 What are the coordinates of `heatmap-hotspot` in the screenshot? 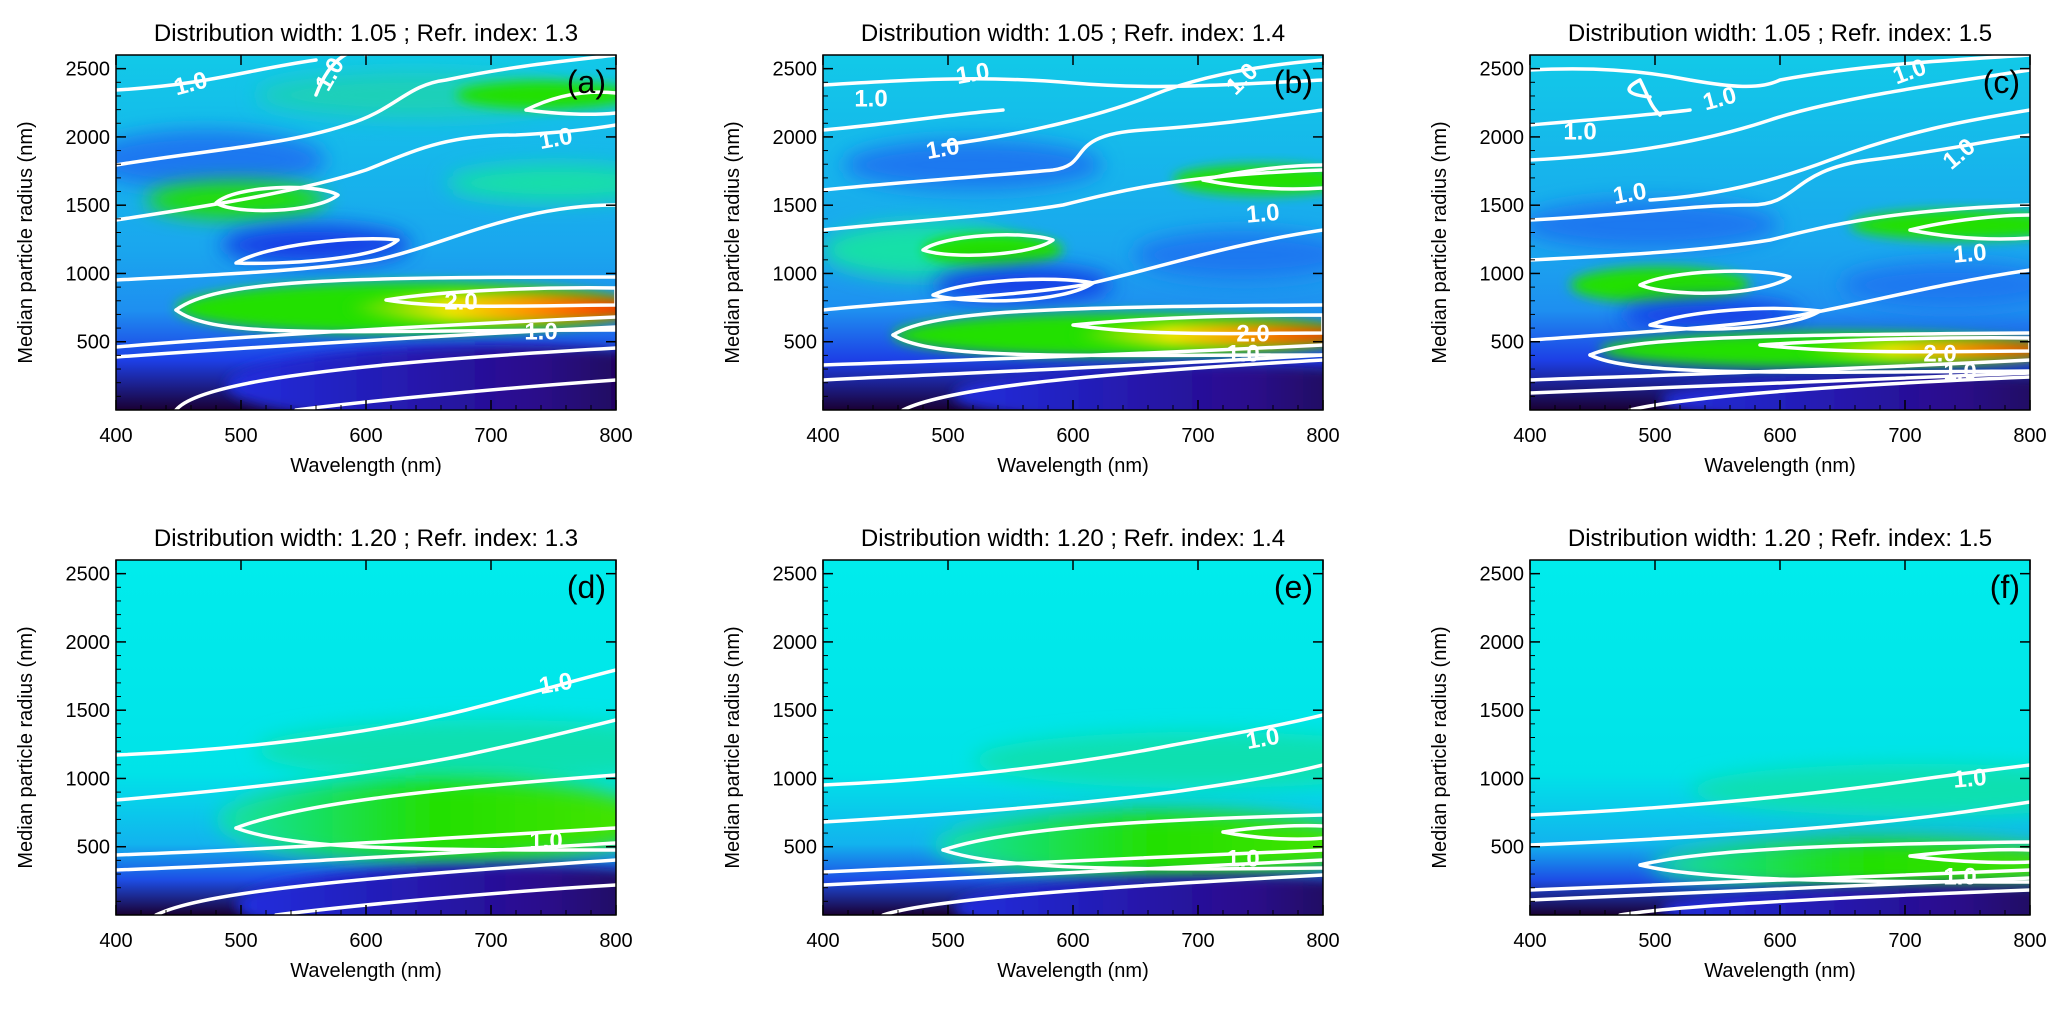 It's located at (481, 308).